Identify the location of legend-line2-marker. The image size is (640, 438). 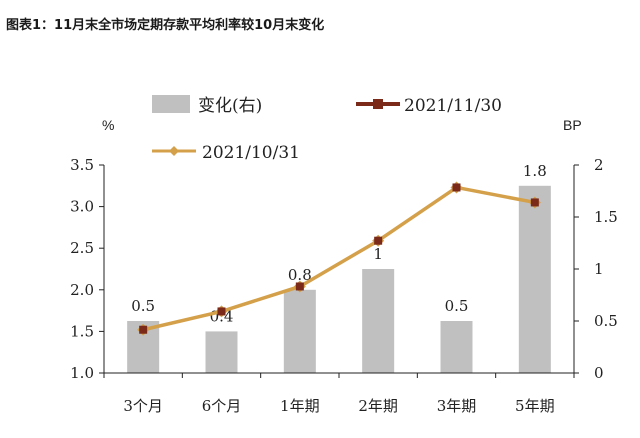
(174, 151).